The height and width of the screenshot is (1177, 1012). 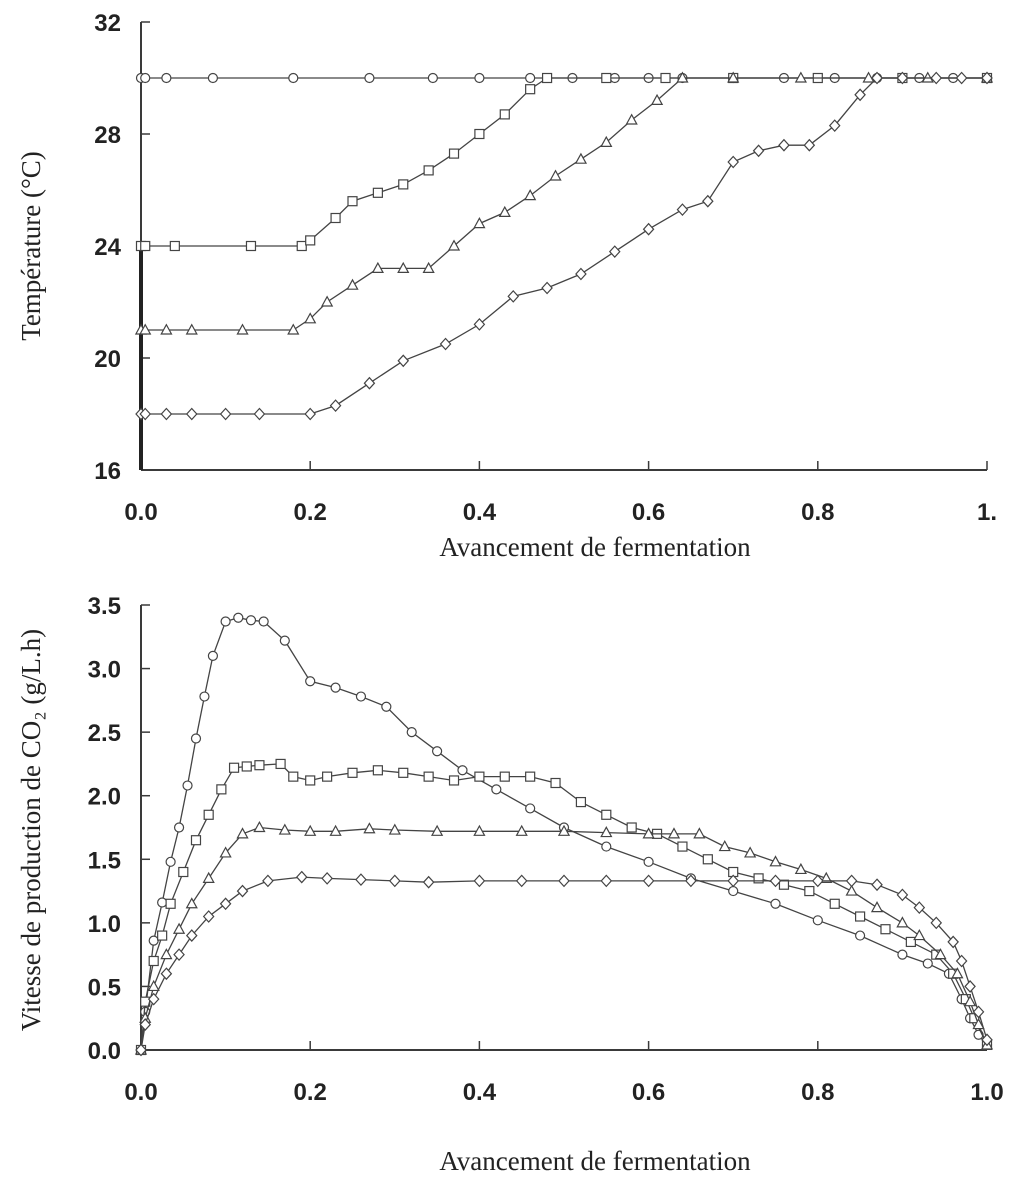 What do you see at coordinates (31, 830) in the screenshot?
I see `y-axis-title: Vitesse de production de CO₂ (g/L.h)` at bounding box center [31, 830].